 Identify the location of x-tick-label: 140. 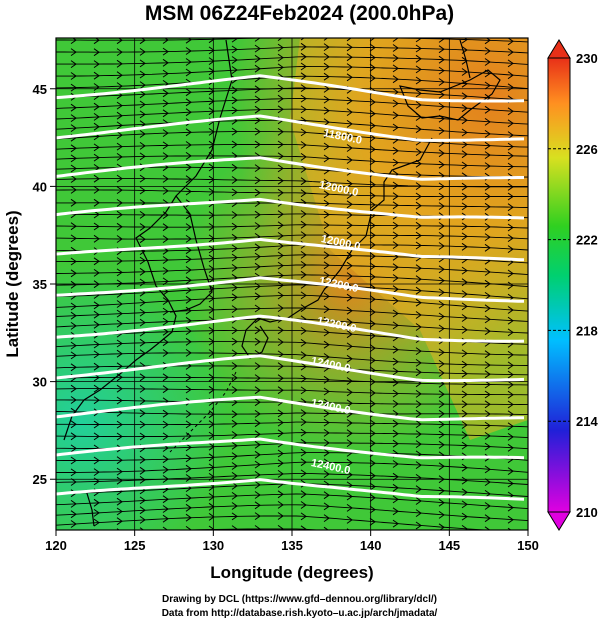
(371, 545).